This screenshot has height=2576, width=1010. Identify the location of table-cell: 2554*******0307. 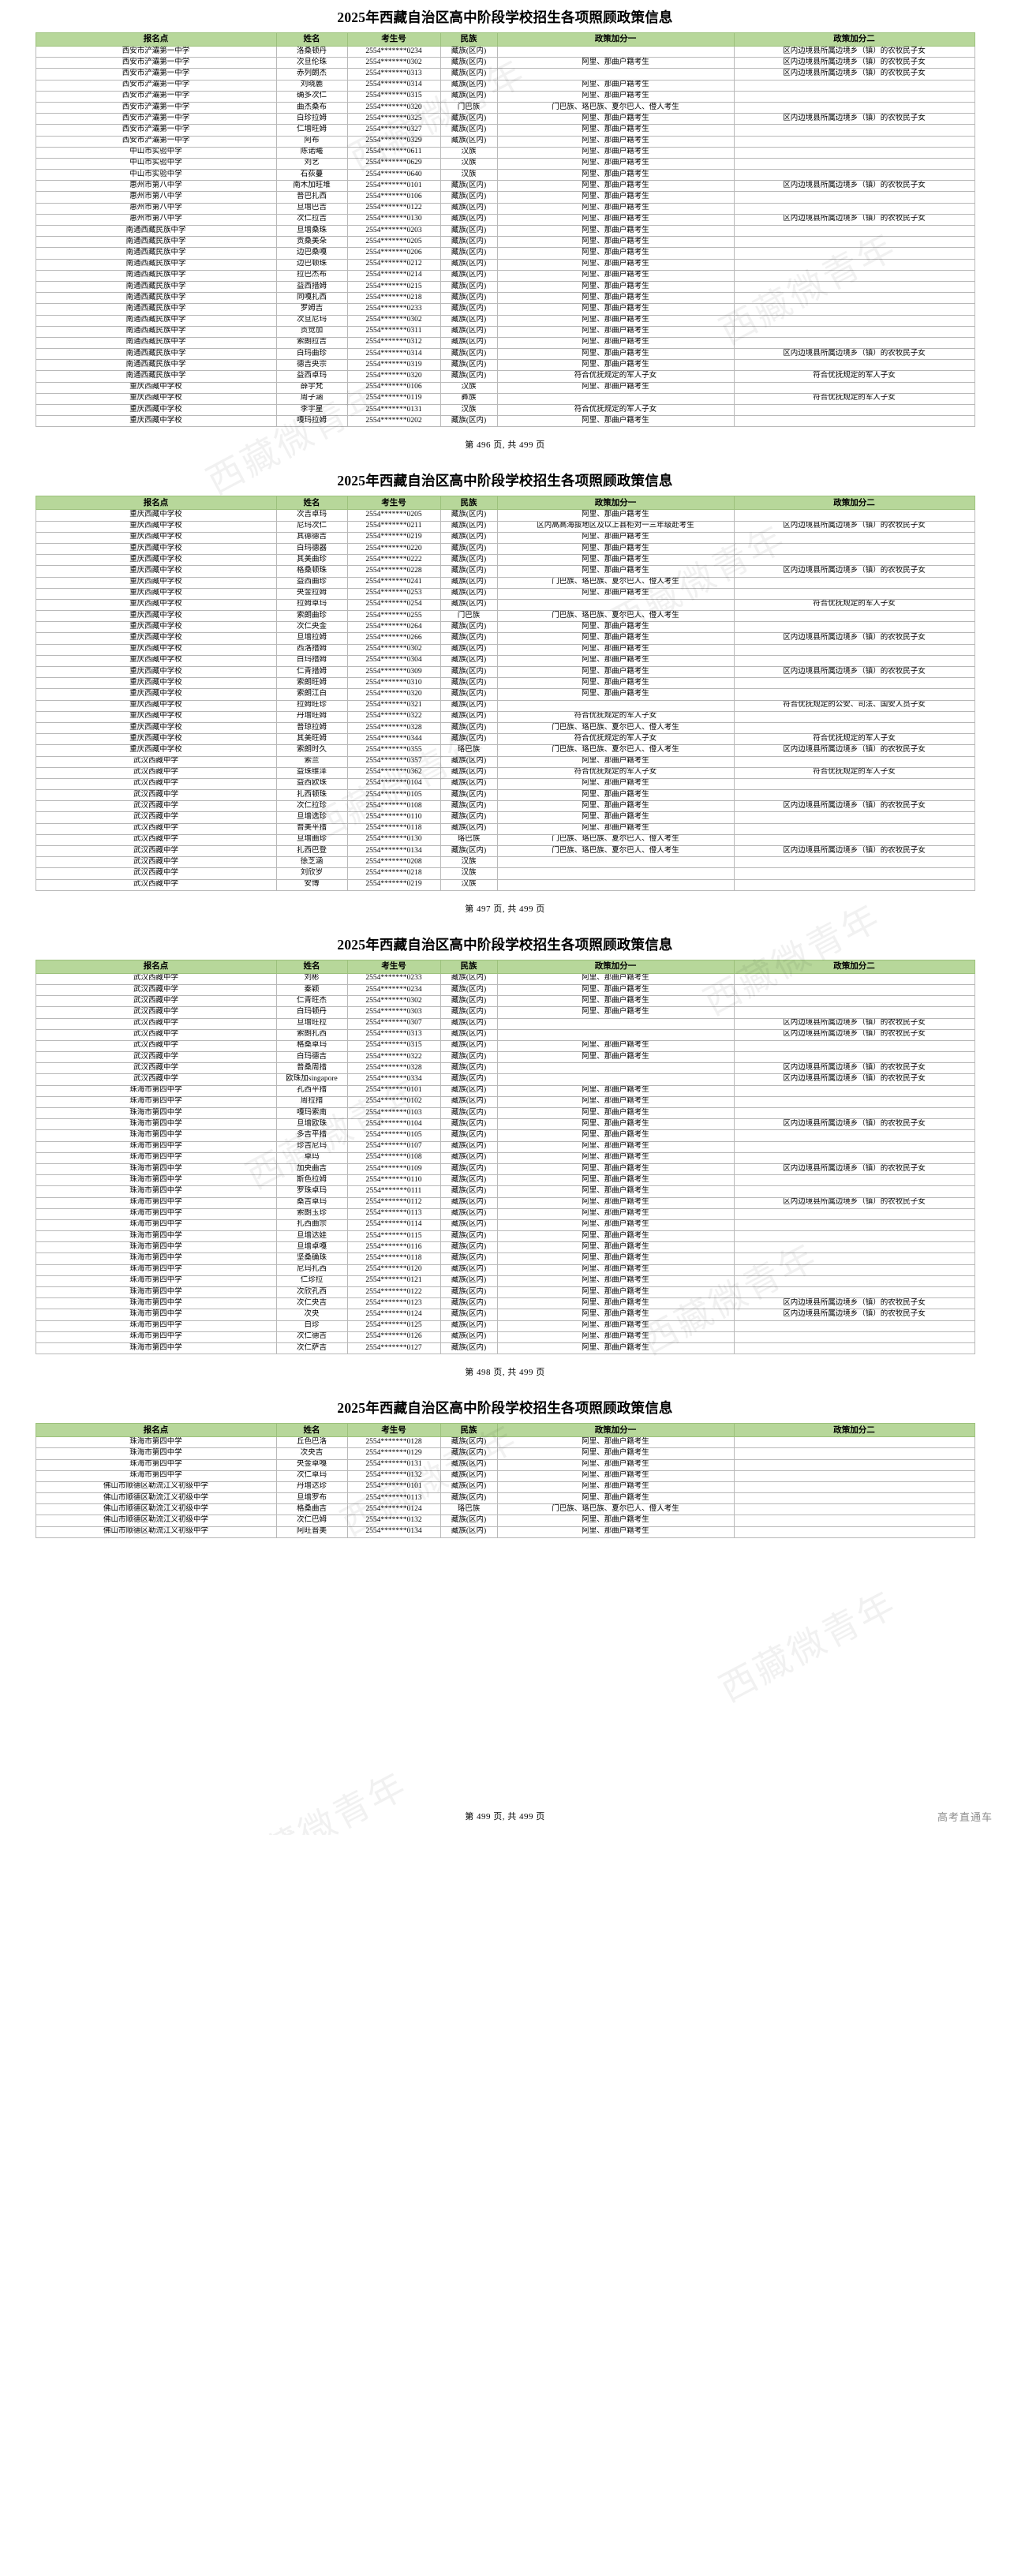
(393, 1023).